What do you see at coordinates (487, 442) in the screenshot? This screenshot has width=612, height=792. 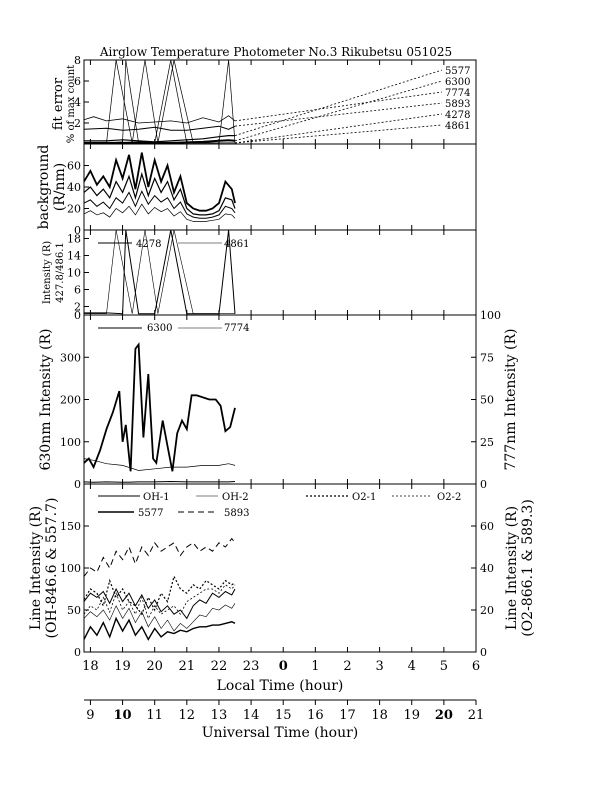 I see `red-y2-tick-label: 25` at bounding box center [487, 442].